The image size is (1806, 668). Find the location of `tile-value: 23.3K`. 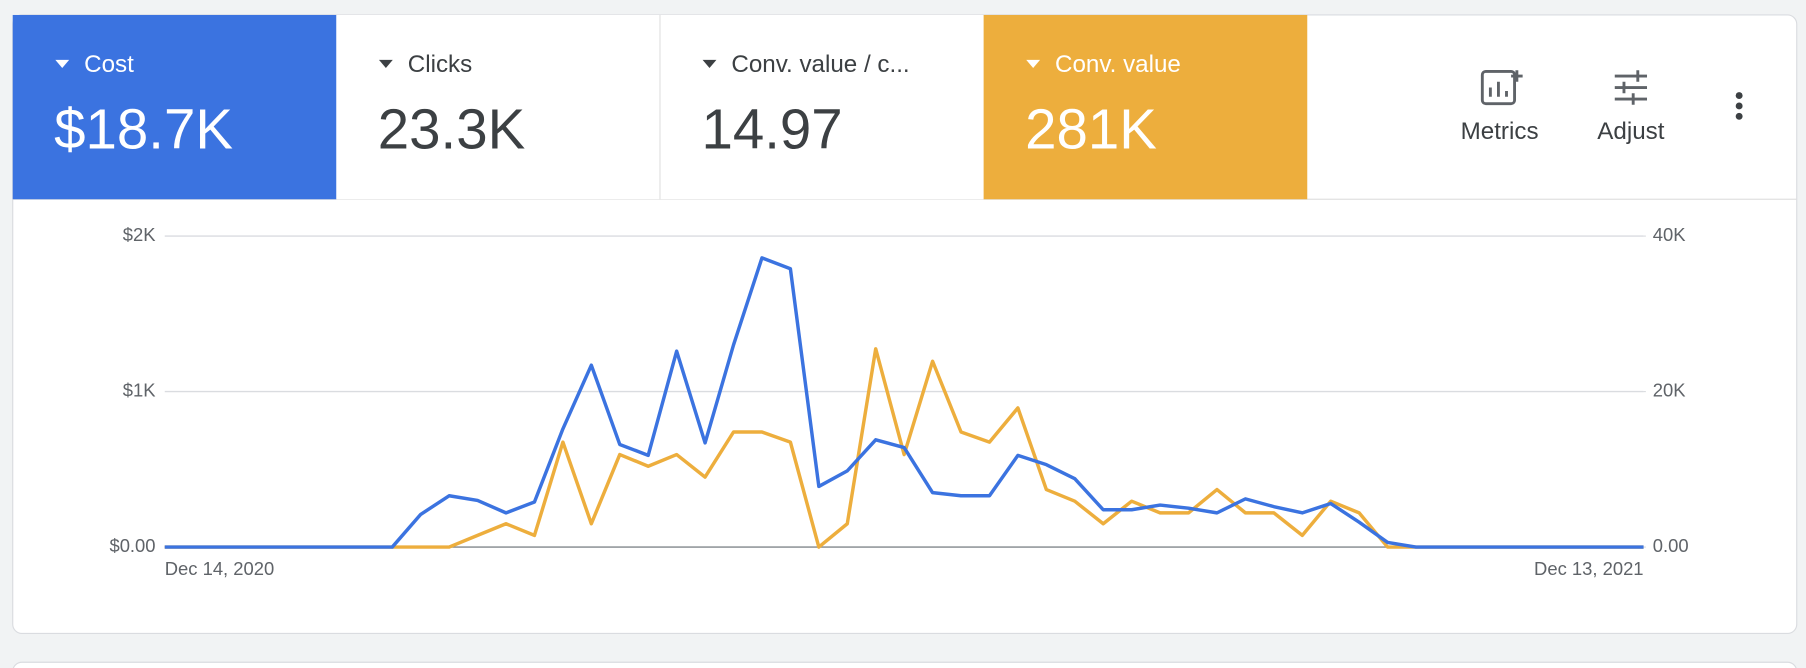

tile-value: 23.3K is located at coordinates (451, 129).